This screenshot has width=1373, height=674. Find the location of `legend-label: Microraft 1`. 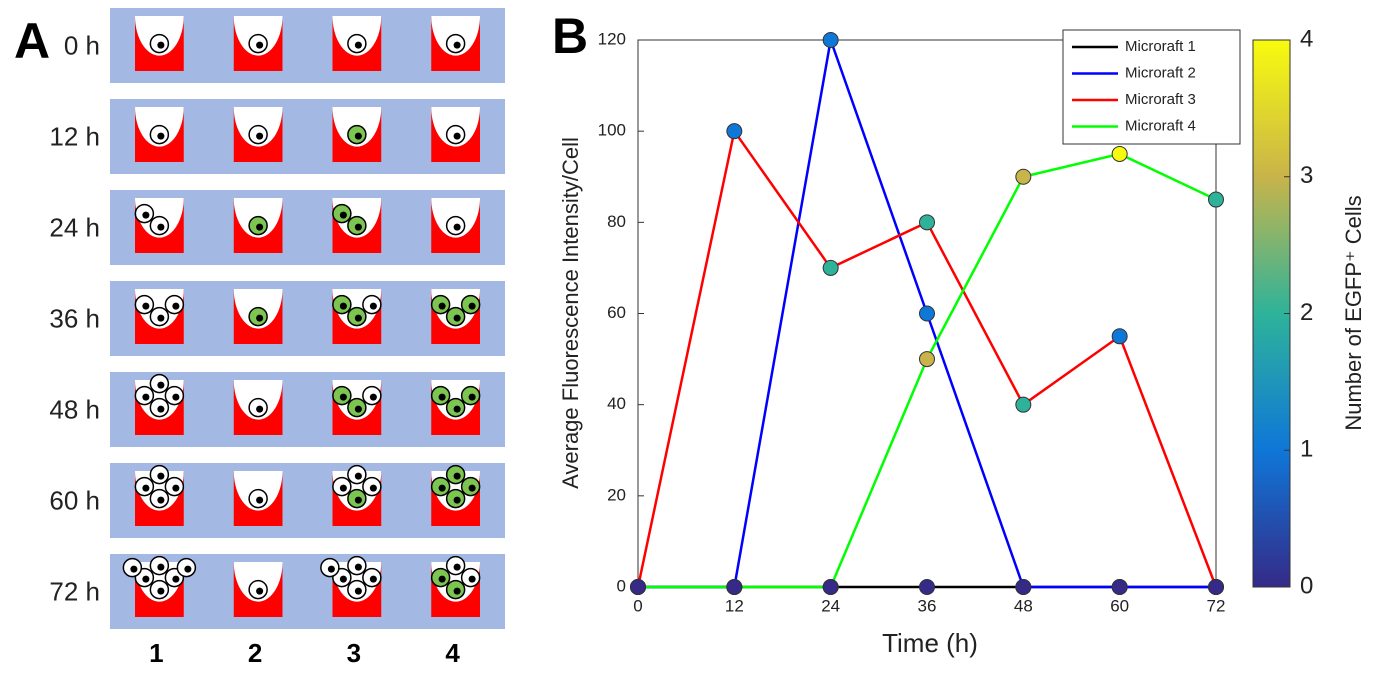

legend-label: Microraft 1 is located at coordinates (1160, 46).